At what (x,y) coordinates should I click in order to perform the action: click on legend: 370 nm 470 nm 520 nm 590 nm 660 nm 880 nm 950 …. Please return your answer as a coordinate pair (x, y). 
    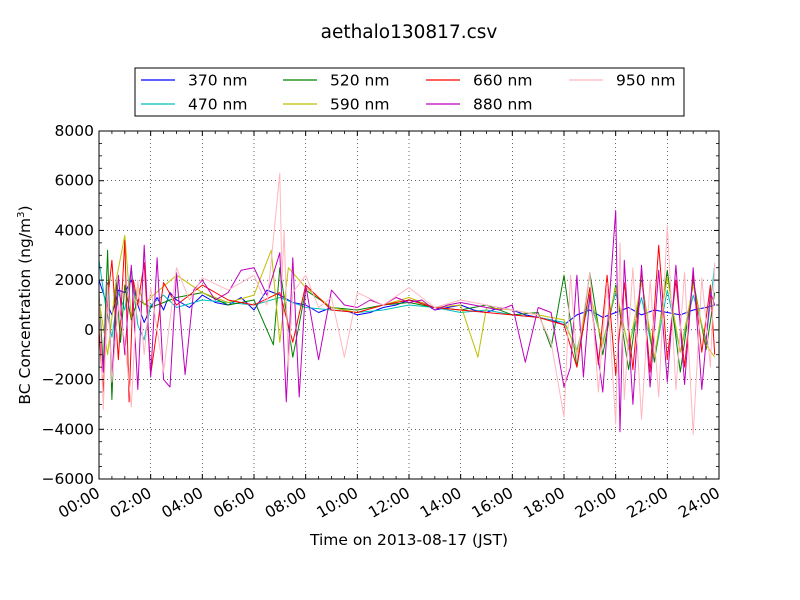
    Looking at the image, I should click on (409, 92).